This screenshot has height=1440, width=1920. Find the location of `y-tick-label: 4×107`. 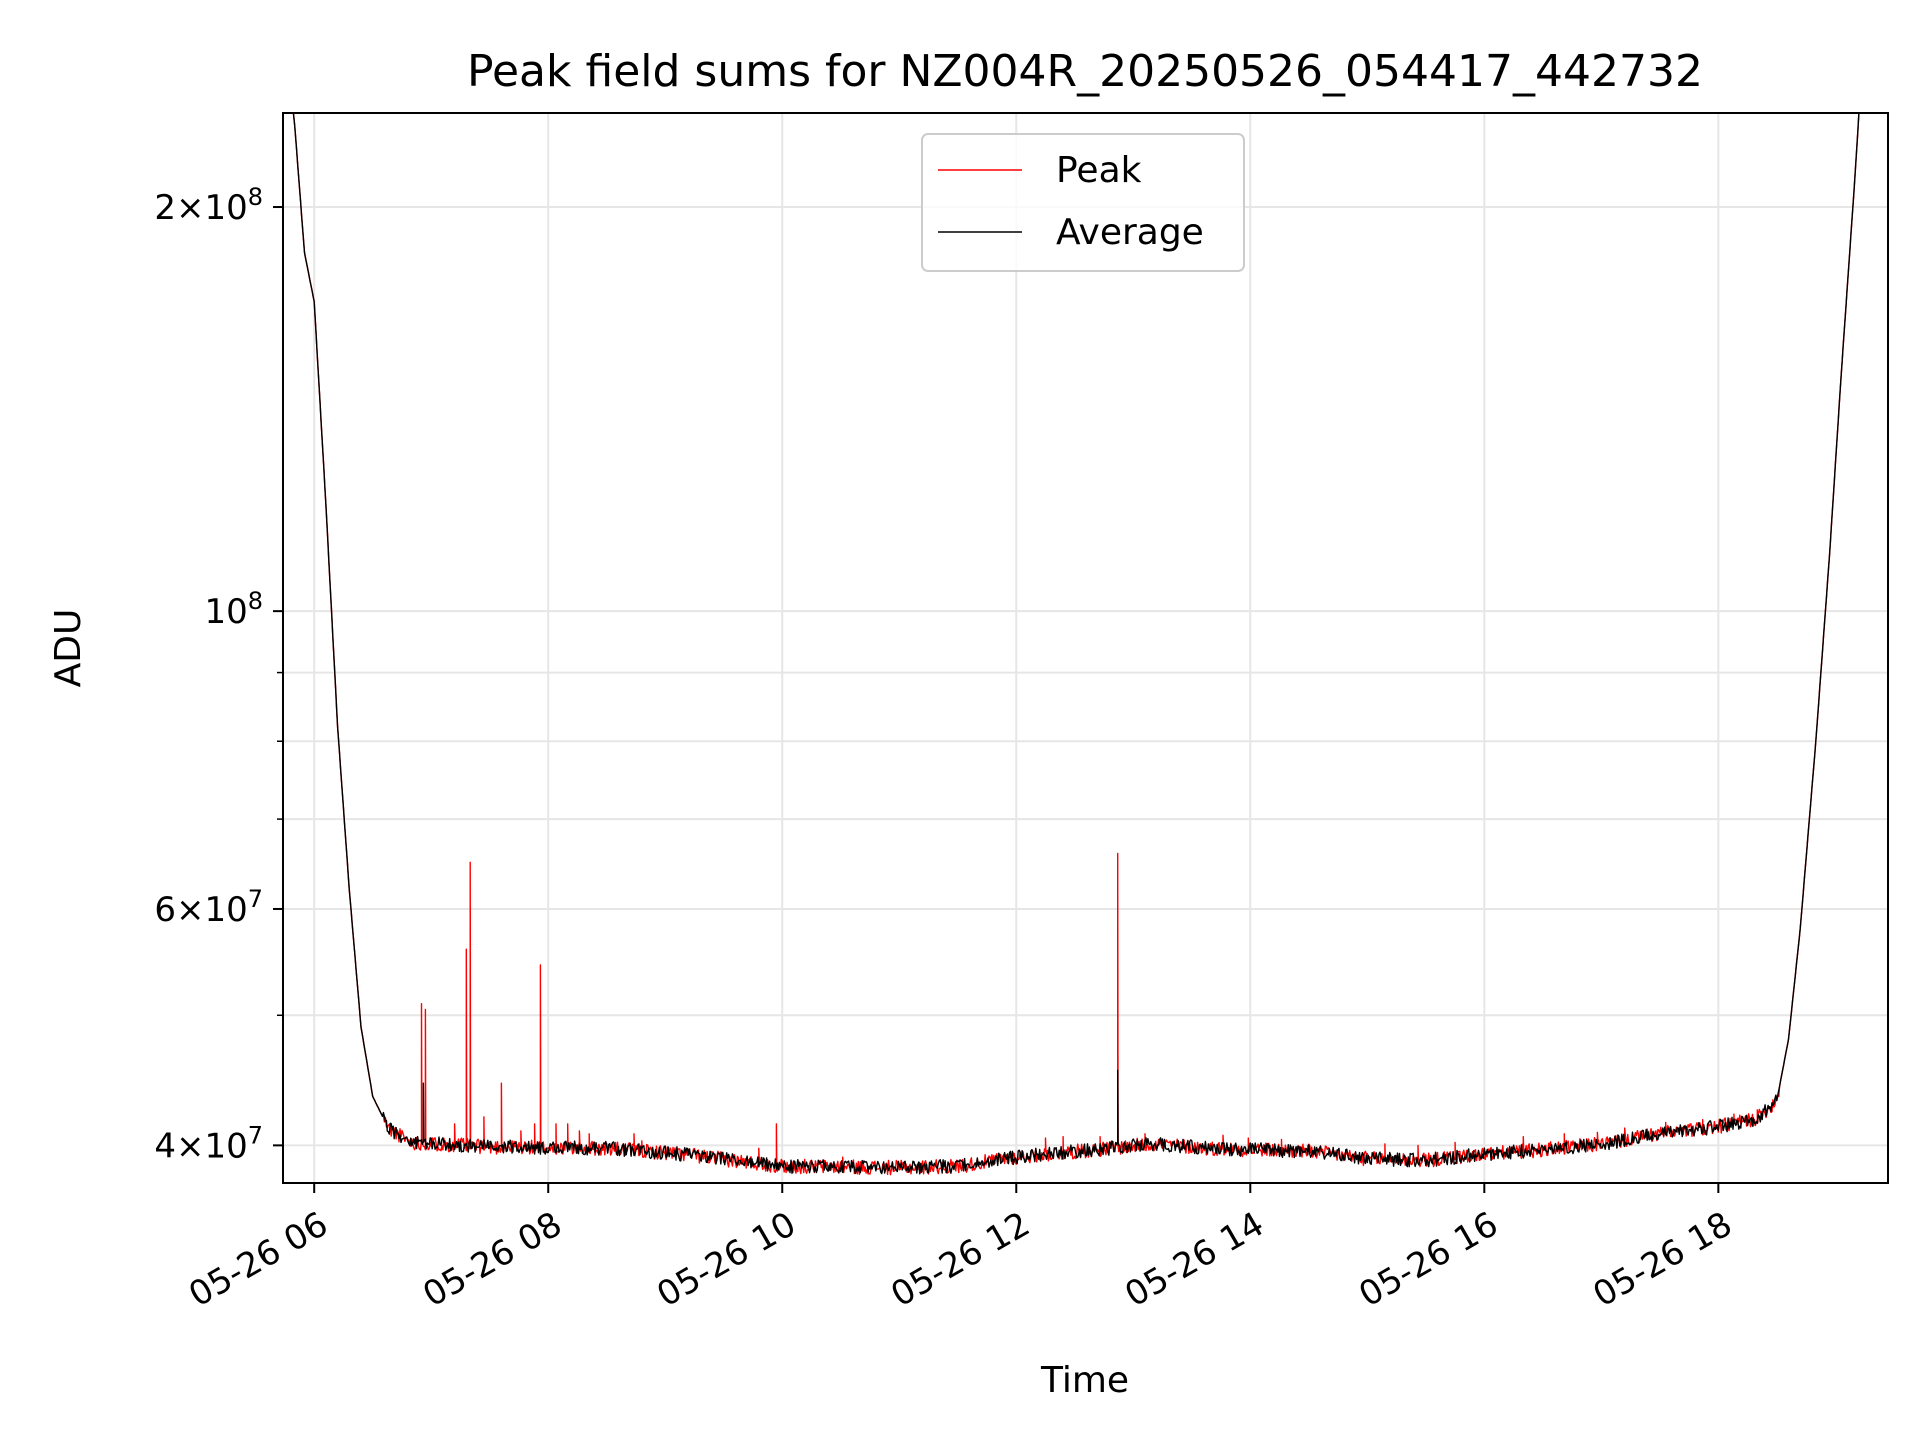

y-tick-label: 4×107 is located at coordinates (208, 1143).